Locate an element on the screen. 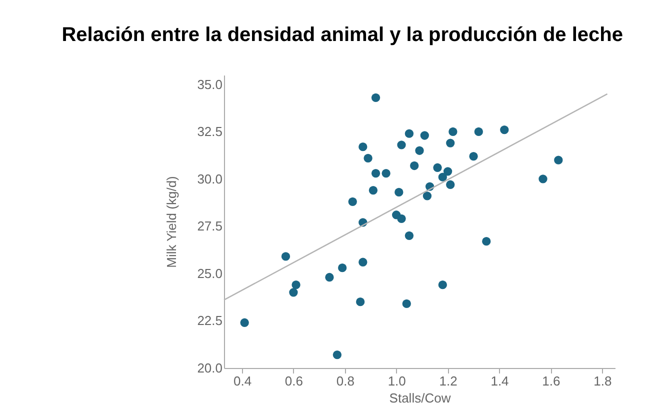 Image resolution: width=660 pixels, height=411 pixels. chart-title: Relación entre la densidad animal y la producción de leche is located at coordinates (342, 35).